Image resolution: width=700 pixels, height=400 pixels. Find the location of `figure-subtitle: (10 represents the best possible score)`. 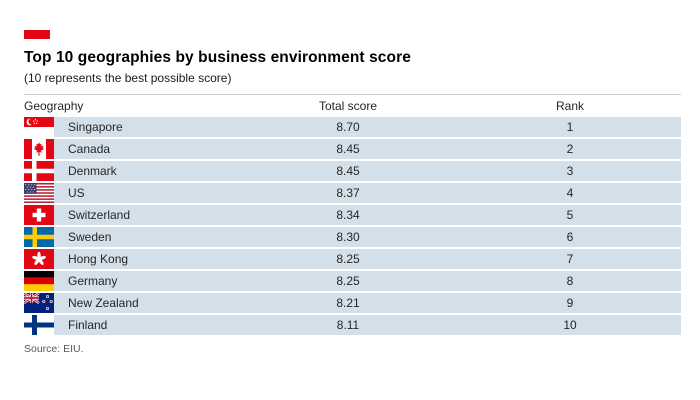

figure-subtitle: (10 represents the best possible score) is located at coordinates (128, 78).